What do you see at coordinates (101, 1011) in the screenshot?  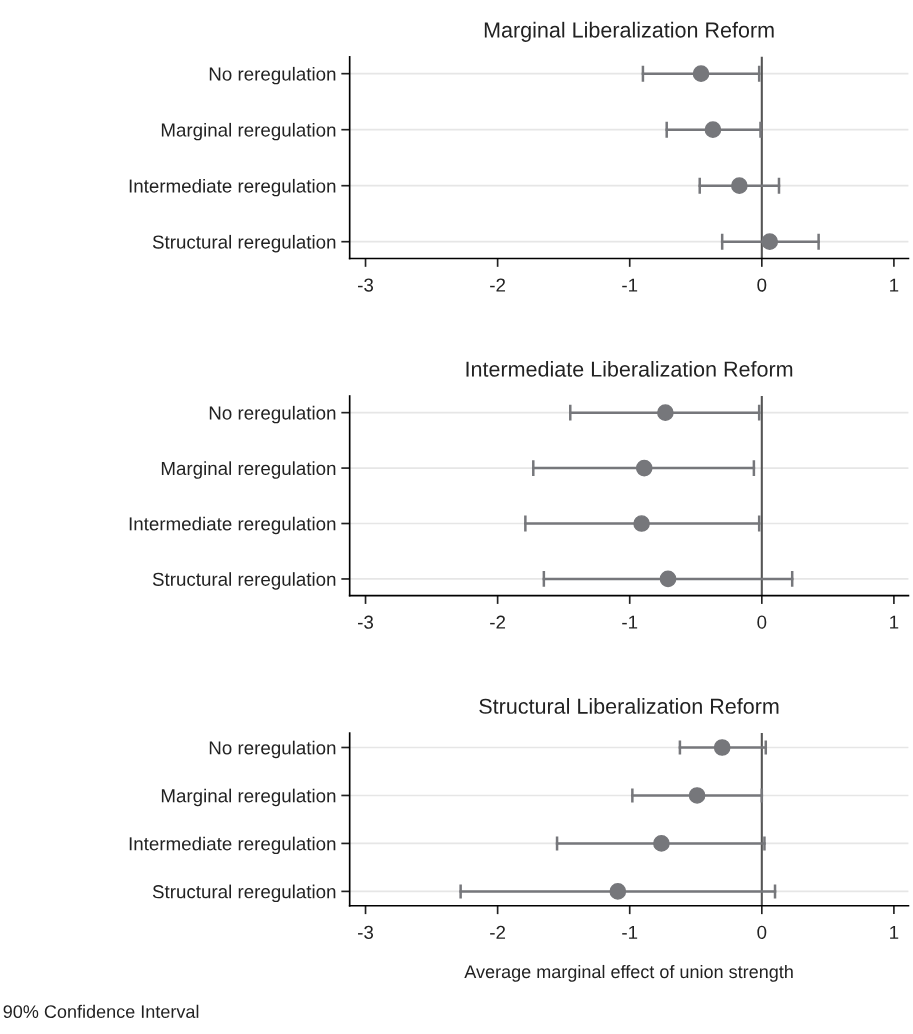 I see `text: 90% Confidence Interval` at bounding box center [101, 1011].